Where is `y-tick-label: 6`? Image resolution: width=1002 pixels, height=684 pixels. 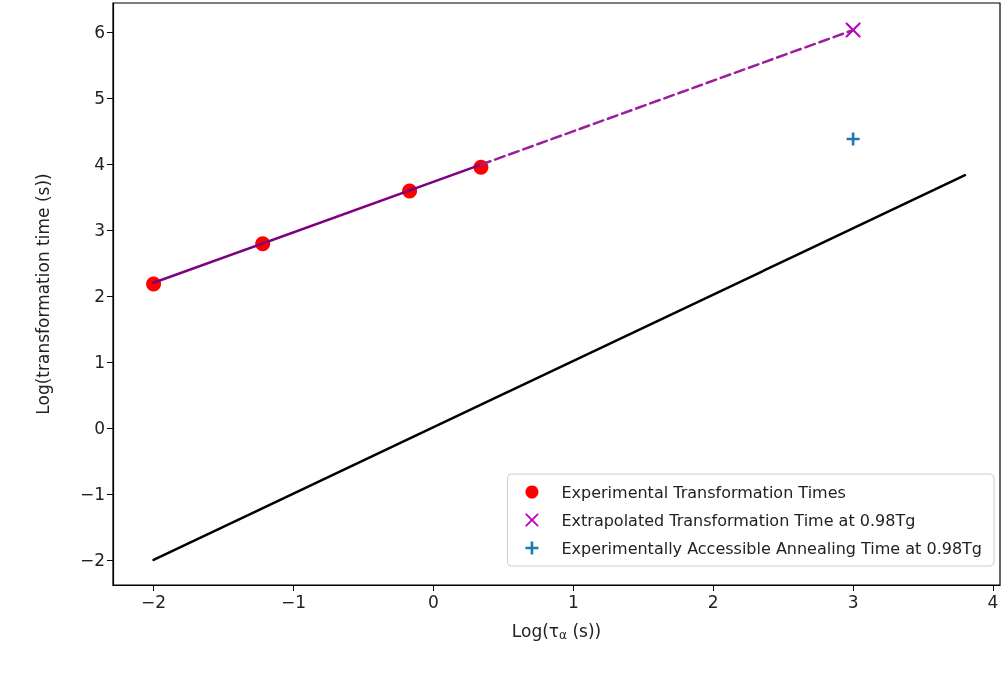 y-tick-label: 6 is located at coordinates (99, 32).